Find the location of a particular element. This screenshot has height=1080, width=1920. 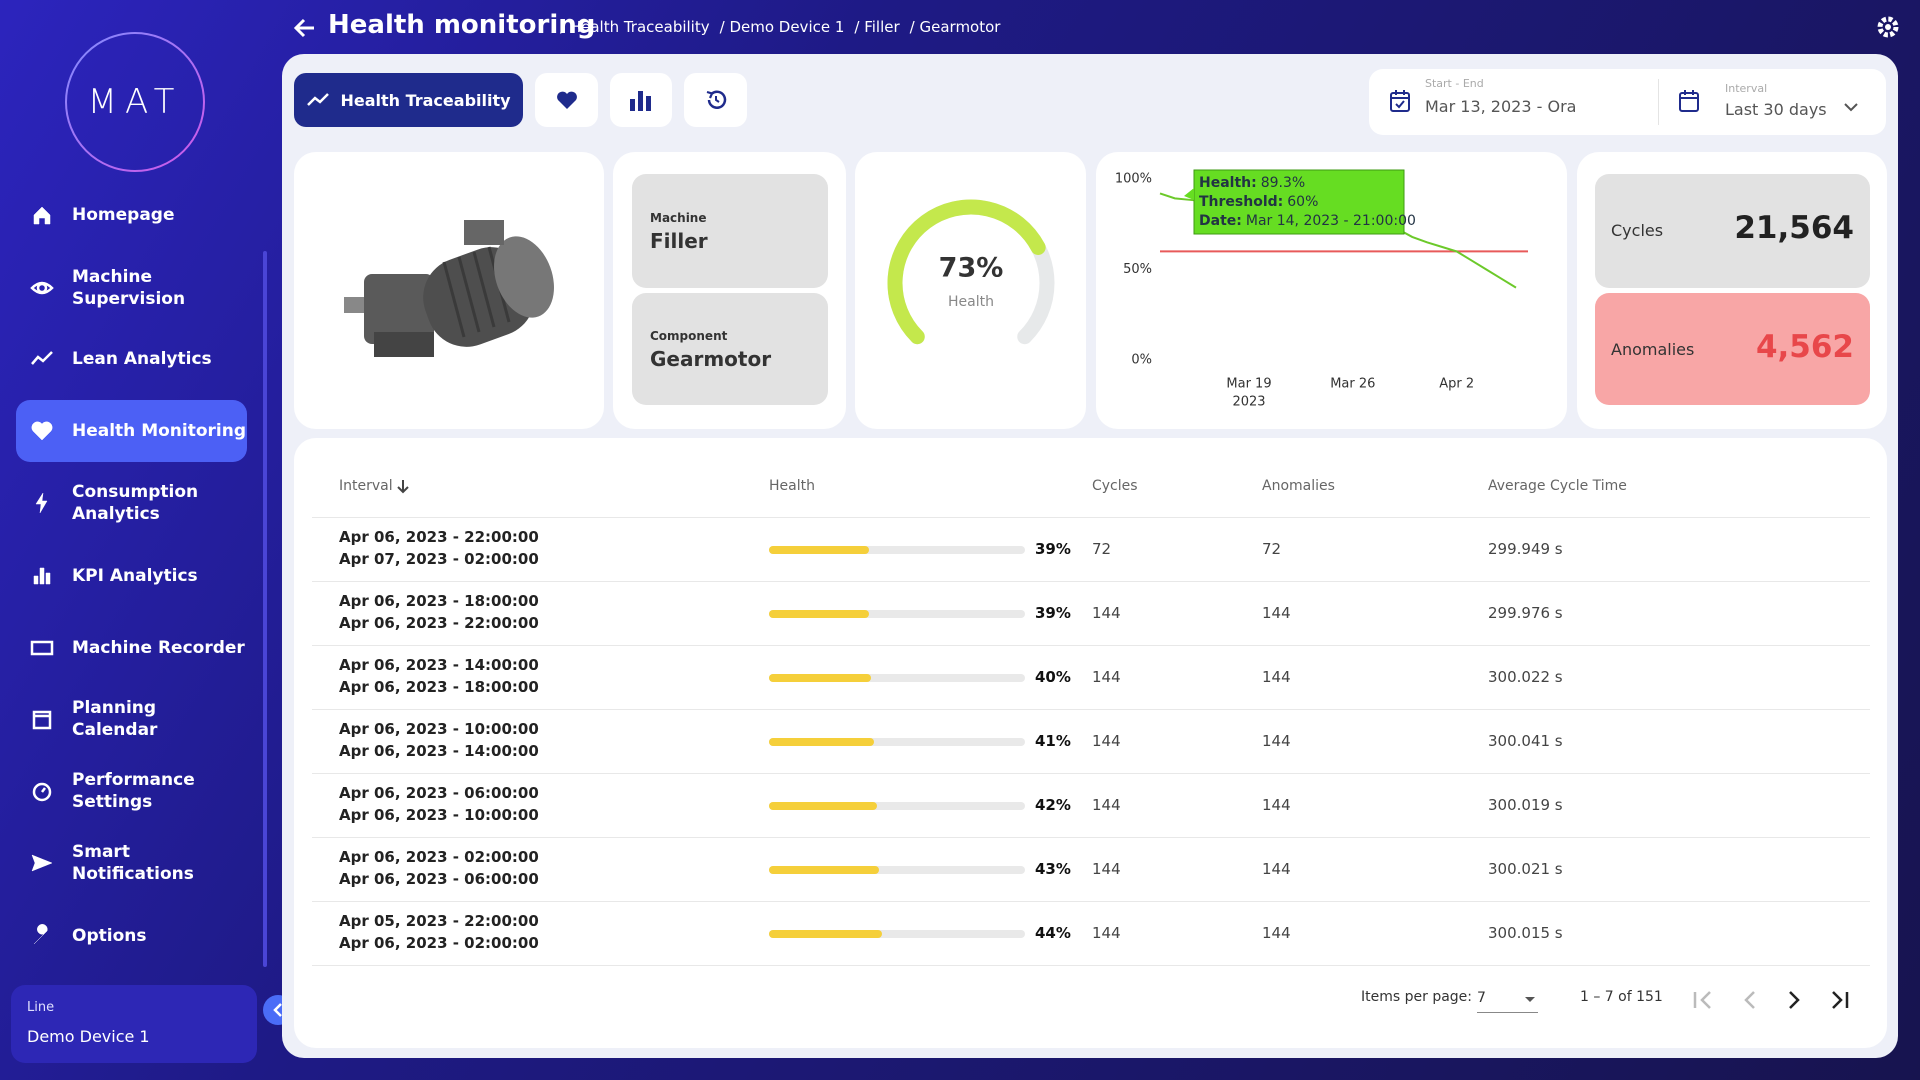

tooltip-key: Health: is located at coordinates (1228, 183).